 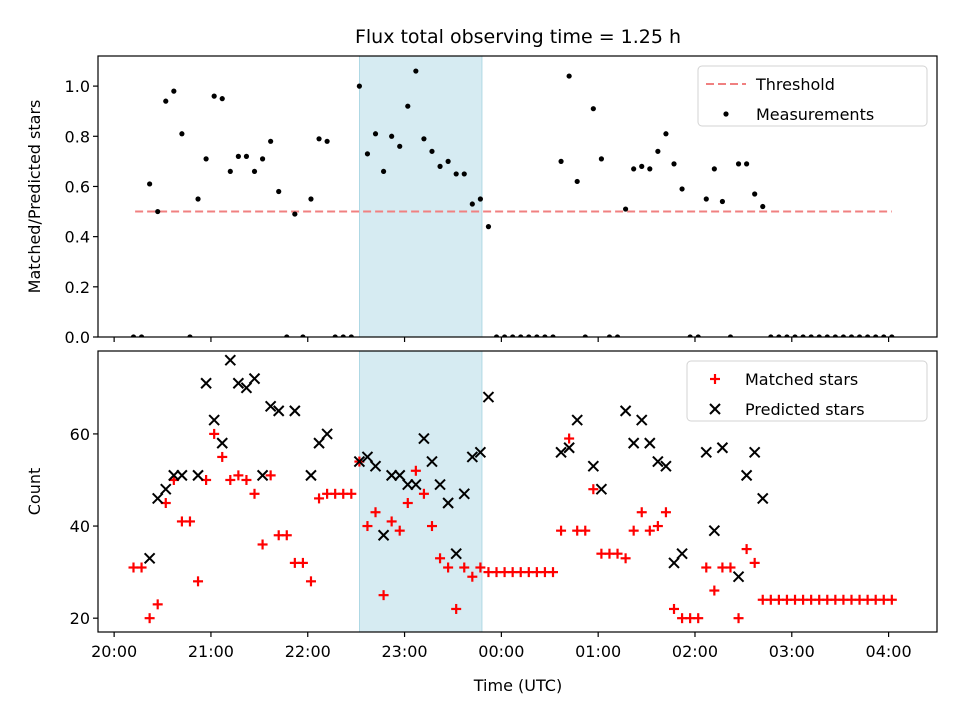 I want to click on x-axis-label: Time (UTC), so click(x=517, y=685).